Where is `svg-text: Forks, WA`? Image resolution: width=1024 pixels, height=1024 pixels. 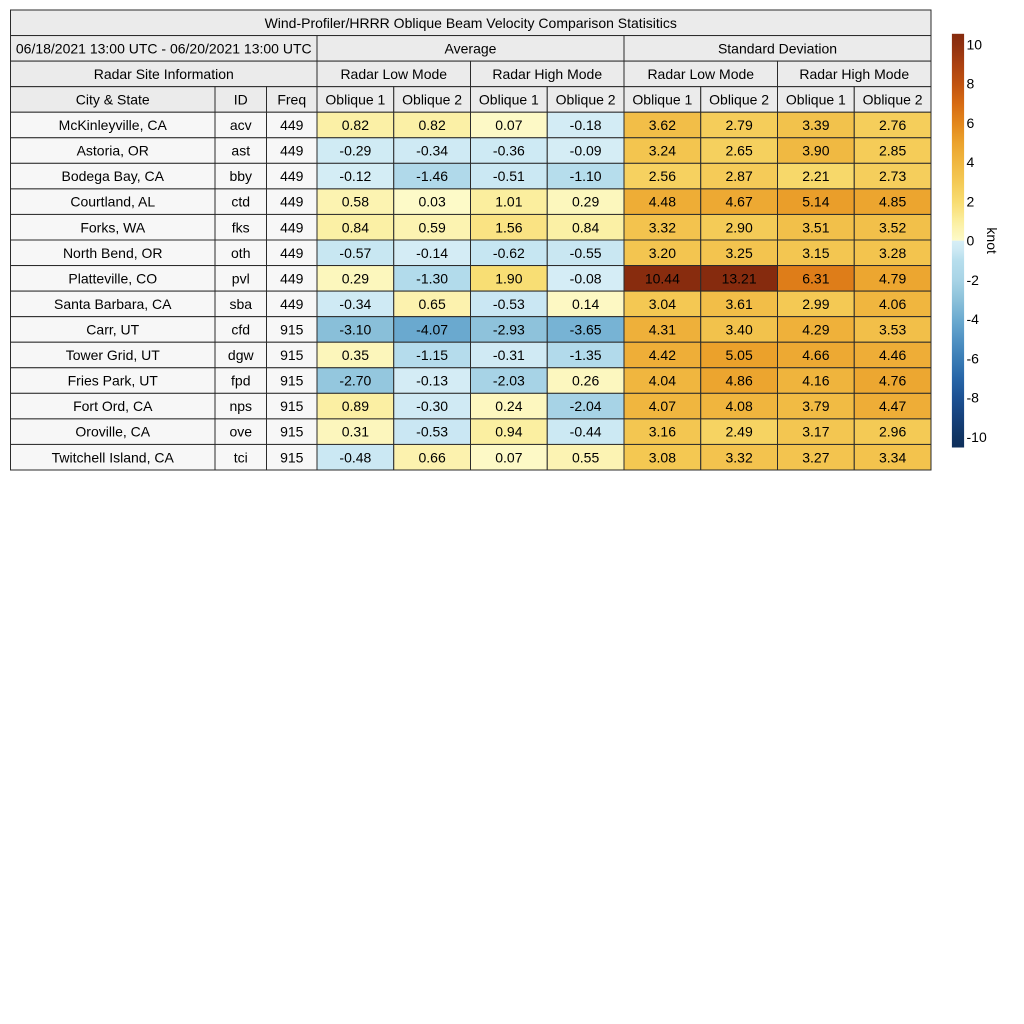
svg-text: Forks, WA is located at coordinates (112, 227).